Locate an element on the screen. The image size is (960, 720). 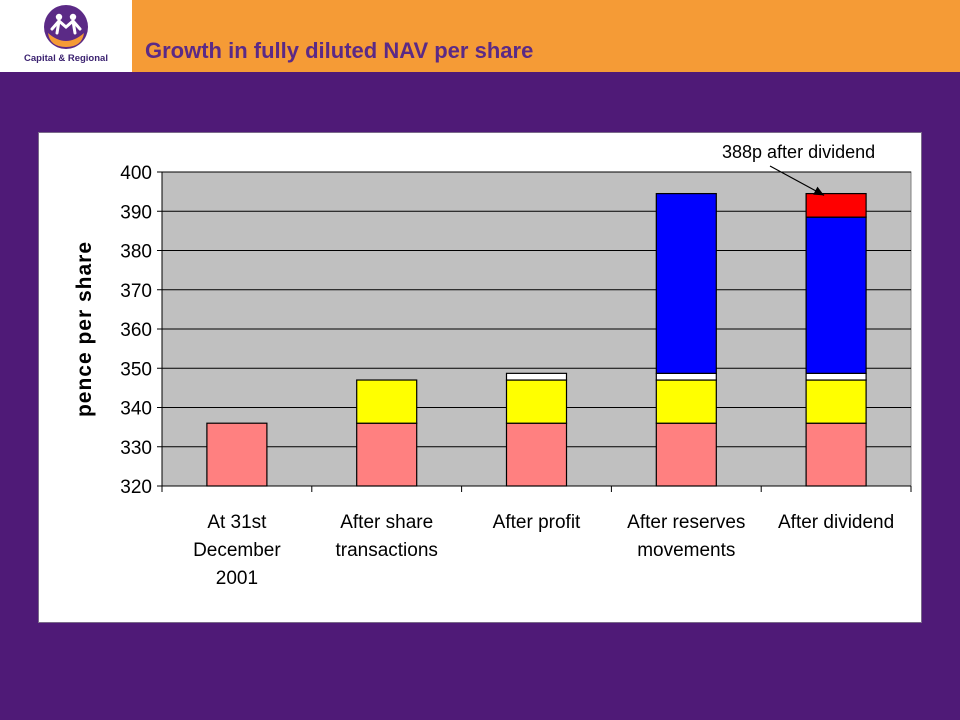
y-tick-label: 360 is located at coordinates (136, 330).